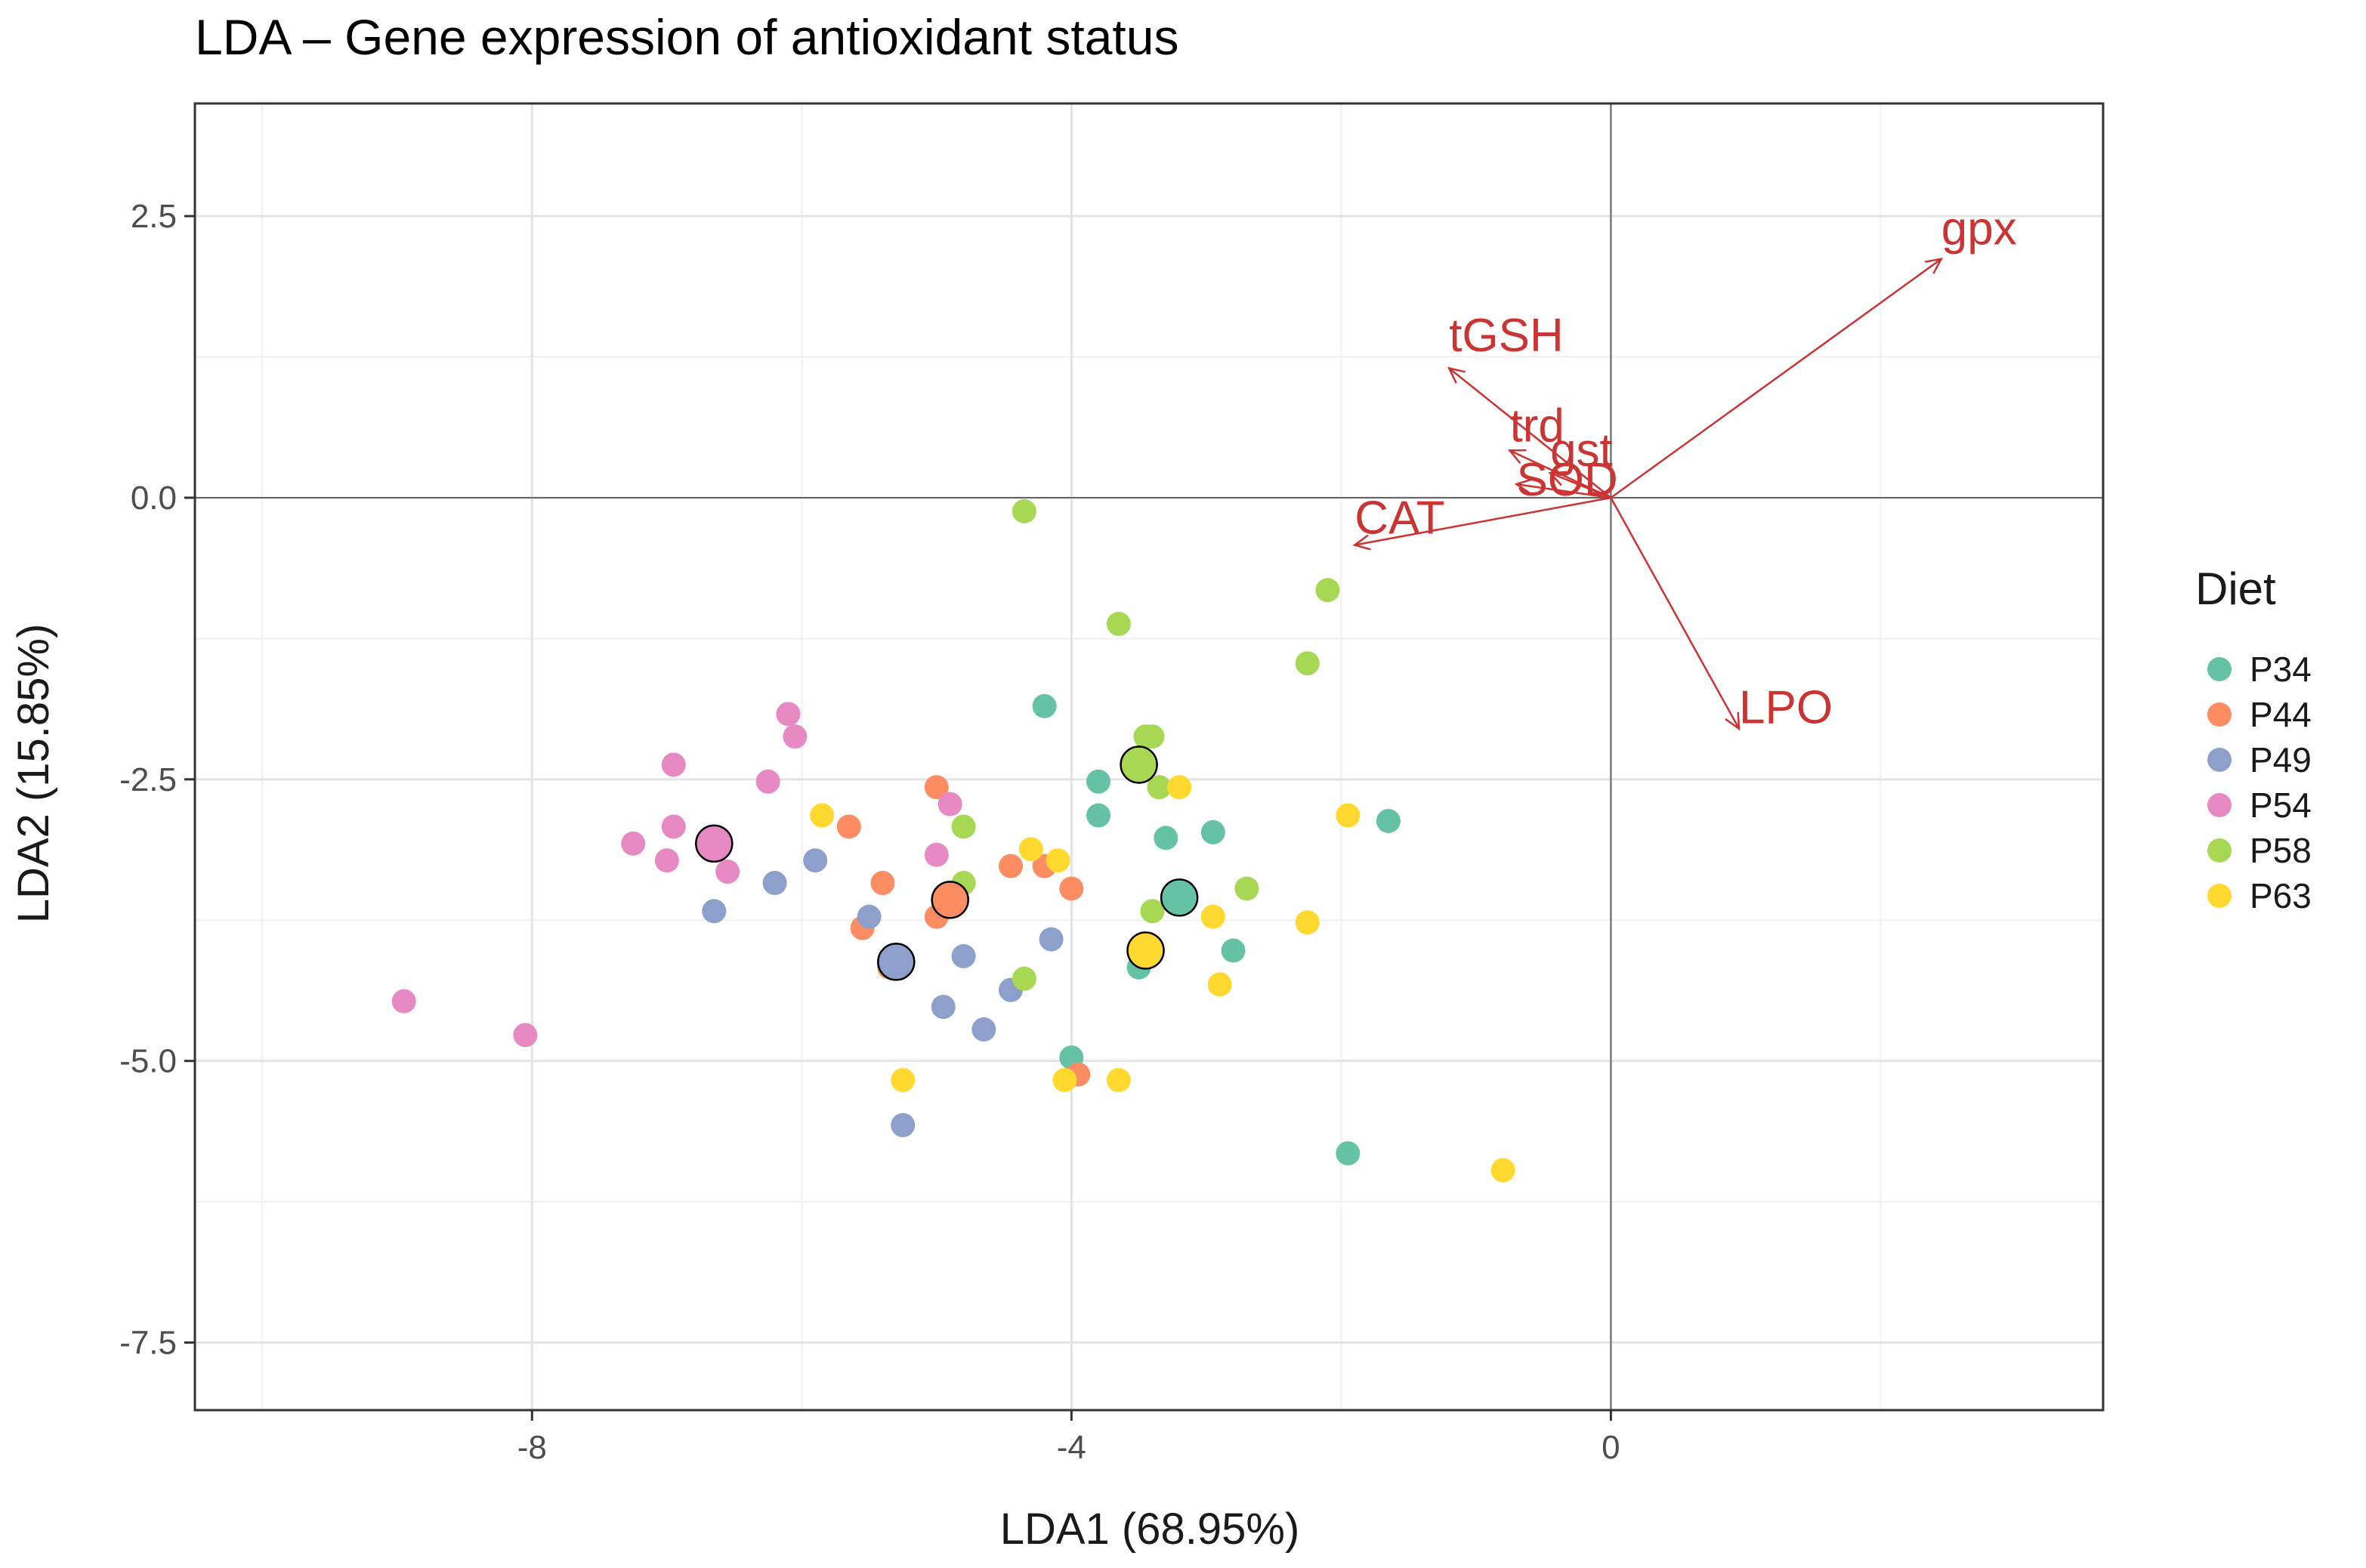 The height and width of the screenshot is (1568, 2366). I want to click on y-axis-title: LDA2 (15.85%), so click(33, 774).